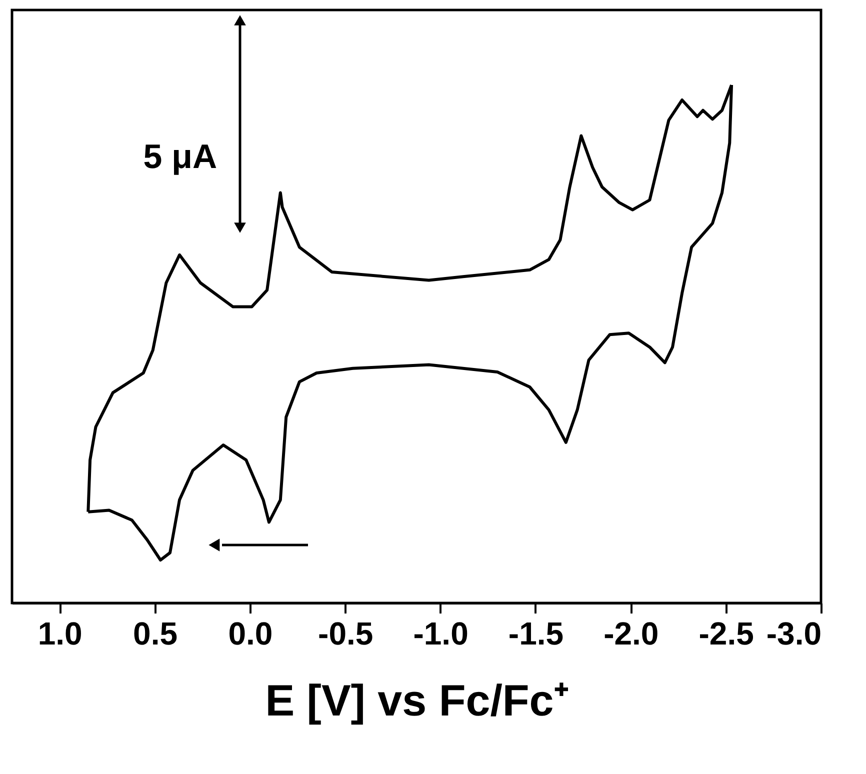 The width and height of the screenshot is (866, 774). Describe the element at coordinates (155, 634) in the screenshot. I see `x-tick-label: 0.5` at that location.